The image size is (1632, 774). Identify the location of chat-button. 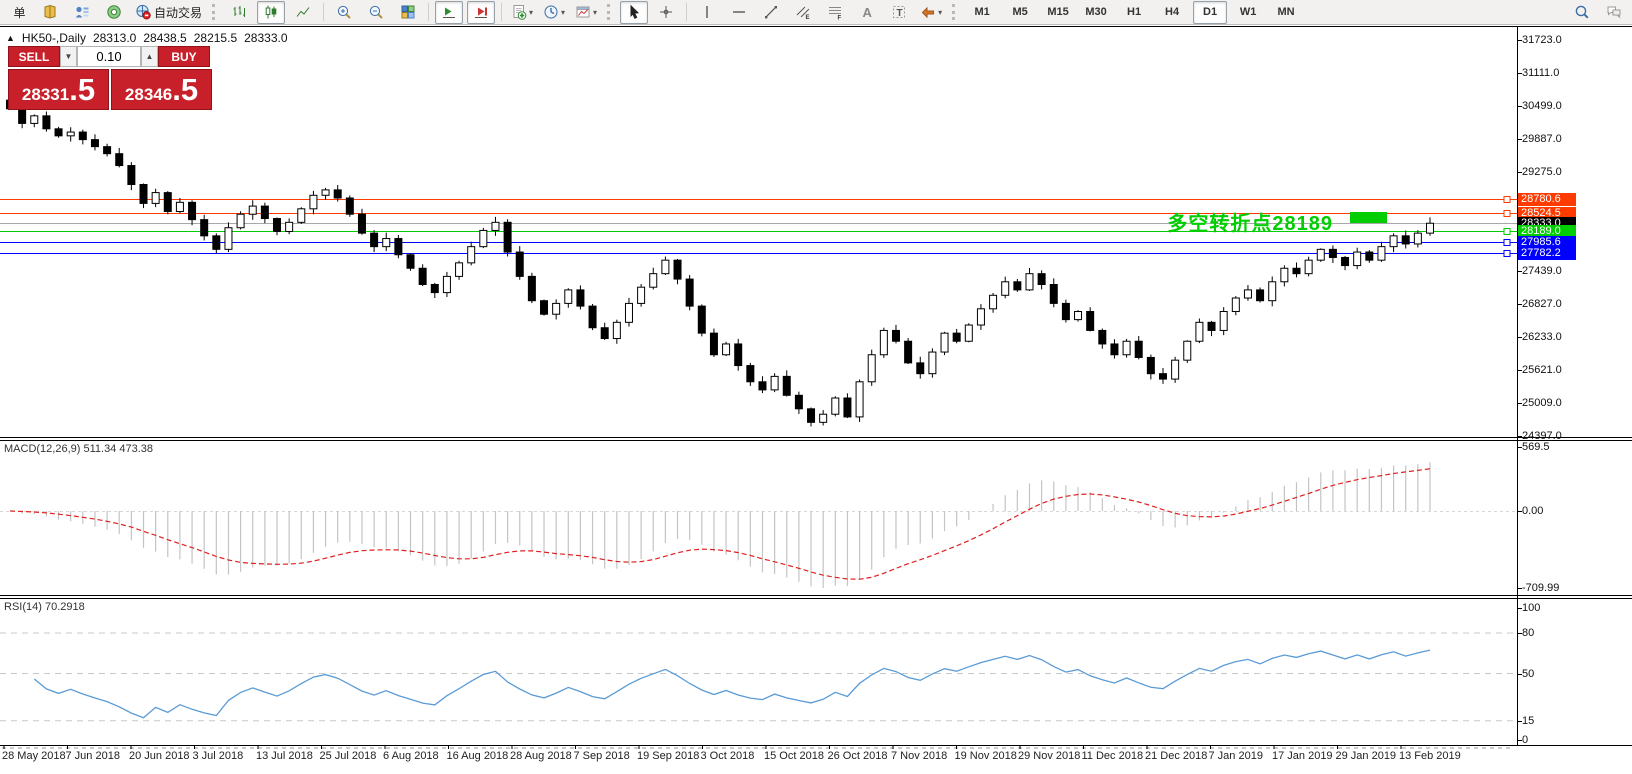
(1614, 12).